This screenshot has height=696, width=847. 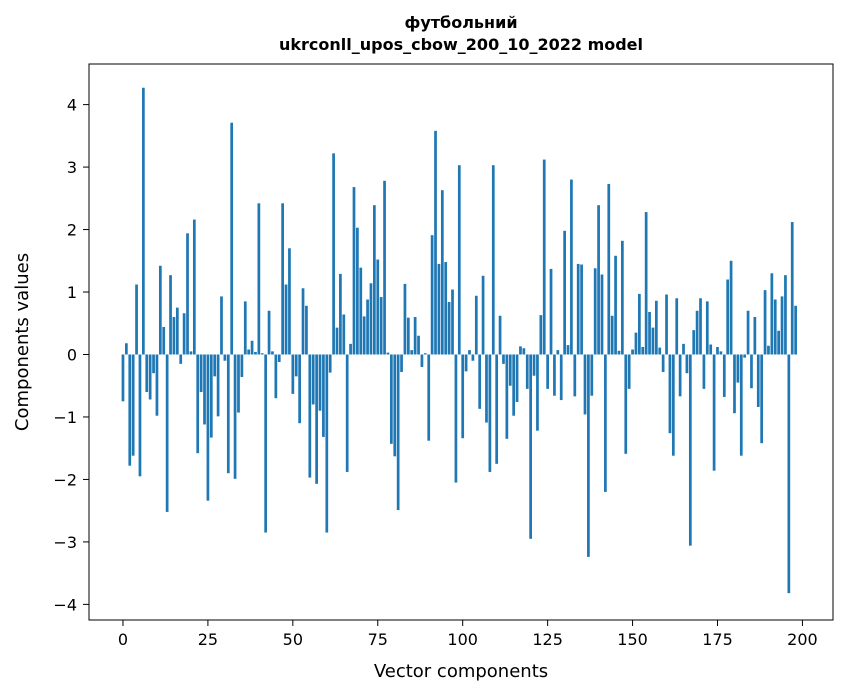 I want to click on y-tick-label: −3, so click(x=65, y=542).